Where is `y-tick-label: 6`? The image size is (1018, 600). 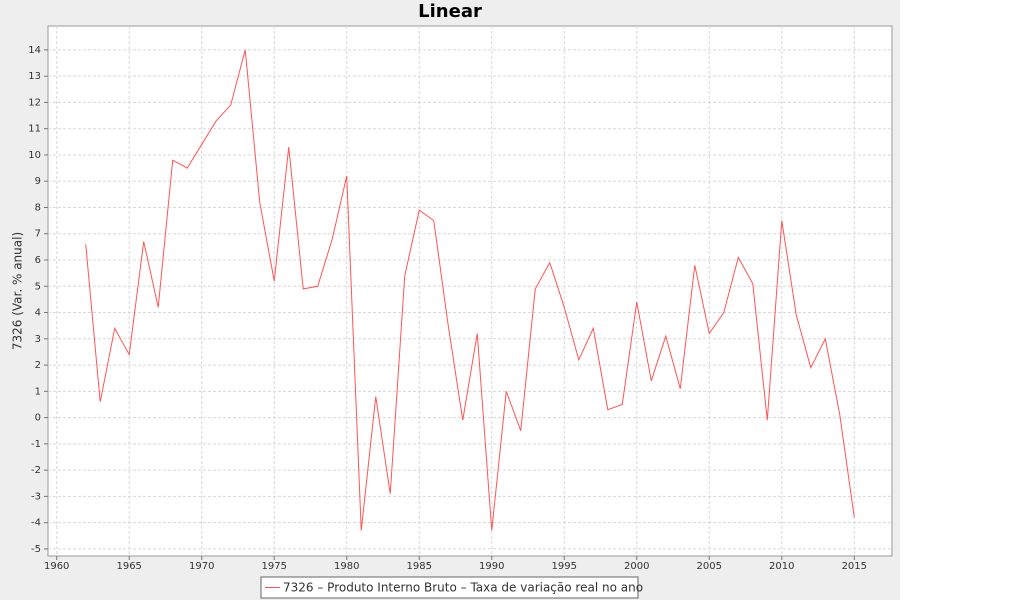 y-tick-label: 6 is located at coordinates (38, 260).